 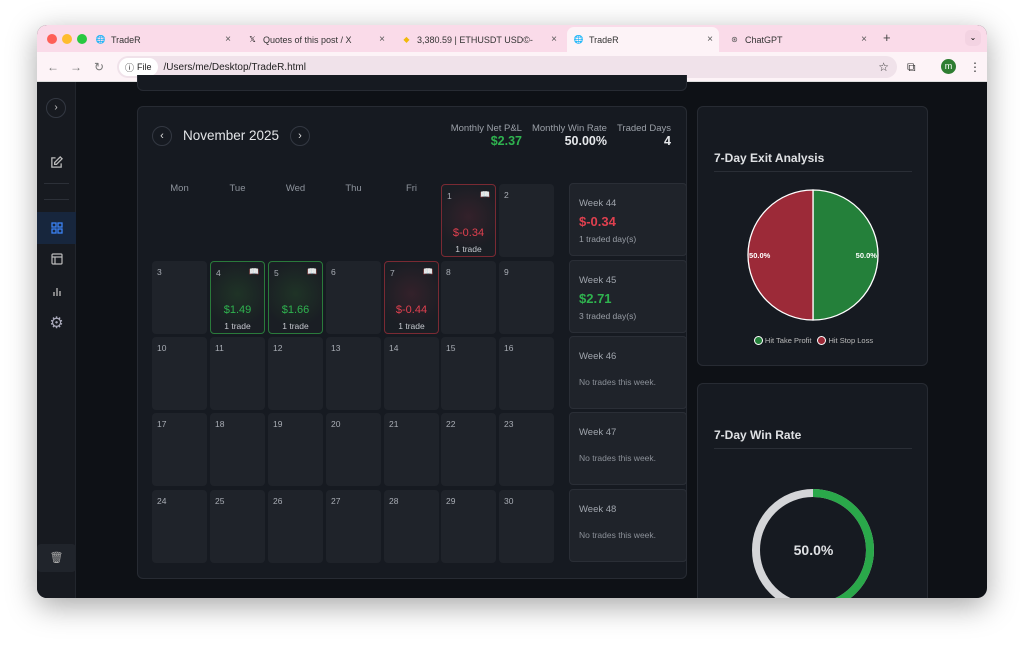 What do you see at coordinates (468, 373) in the screenshot?
I see `calendar-day-cell: 15` at bounding box center [468, 373].